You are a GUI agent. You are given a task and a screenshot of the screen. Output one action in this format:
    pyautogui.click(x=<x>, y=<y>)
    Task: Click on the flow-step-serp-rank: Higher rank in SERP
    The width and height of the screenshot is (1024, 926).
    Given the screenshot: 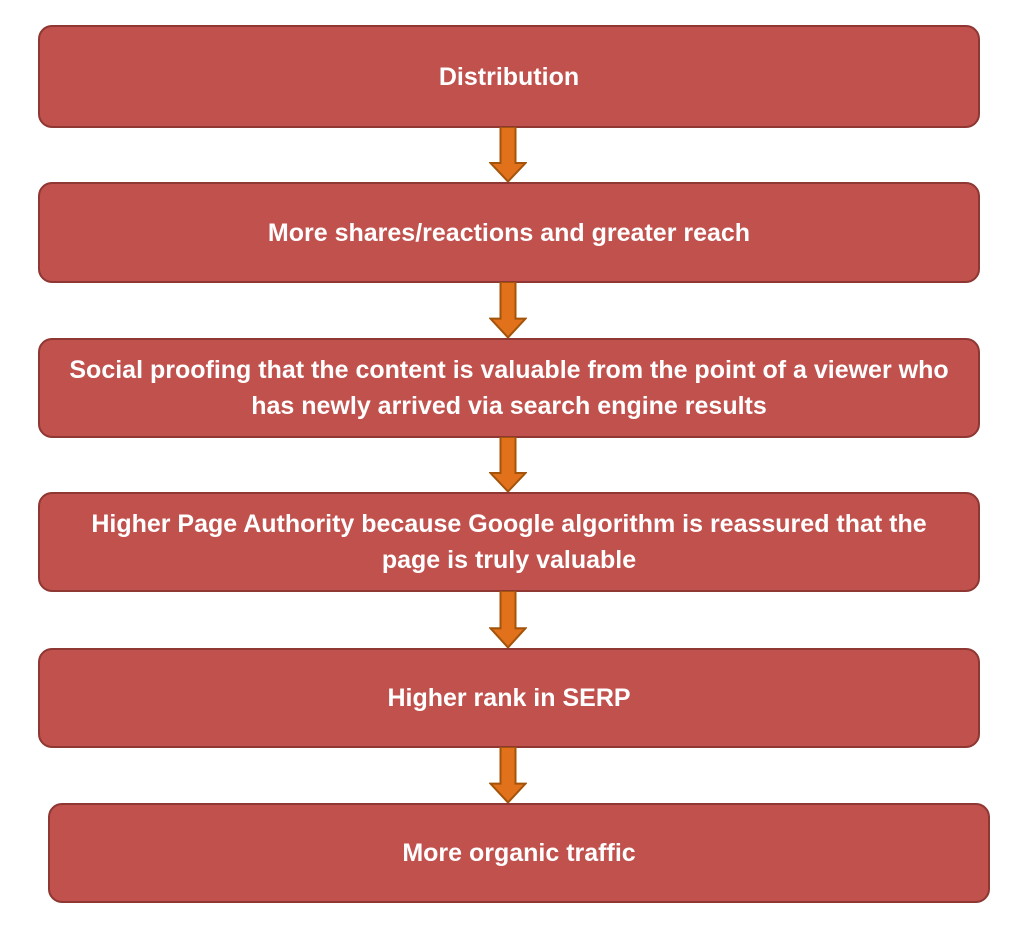 What is the action you would take?
    pyautogui.click(x=509, y=698)
    